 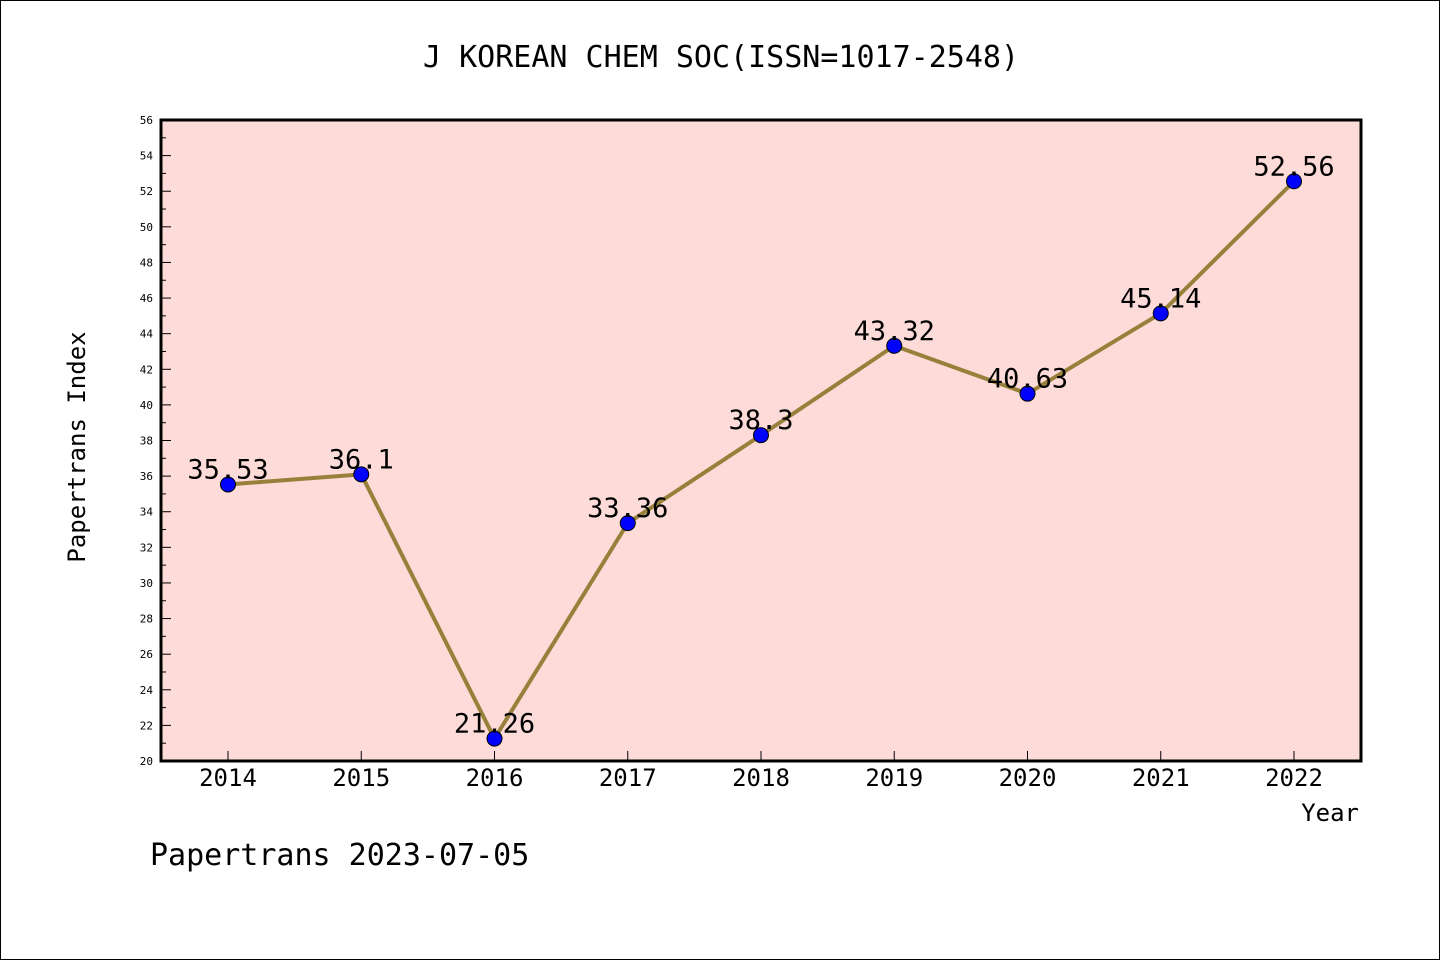 I want to click on y-tick-label: 40, so click(x=146, y=405).